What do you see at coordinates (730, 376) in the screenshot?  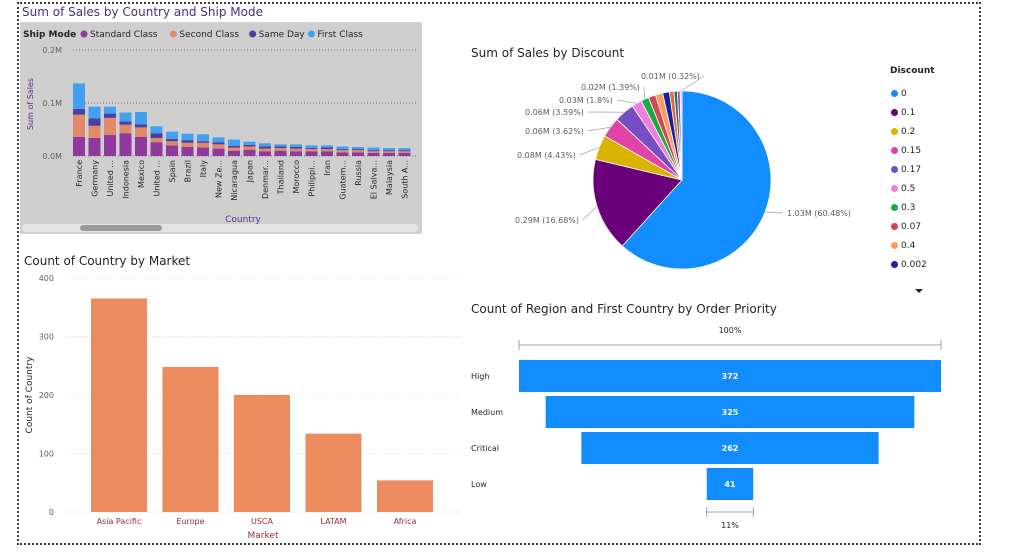 I see `funnel-value-label: 372` at bounding box center [730, 376].